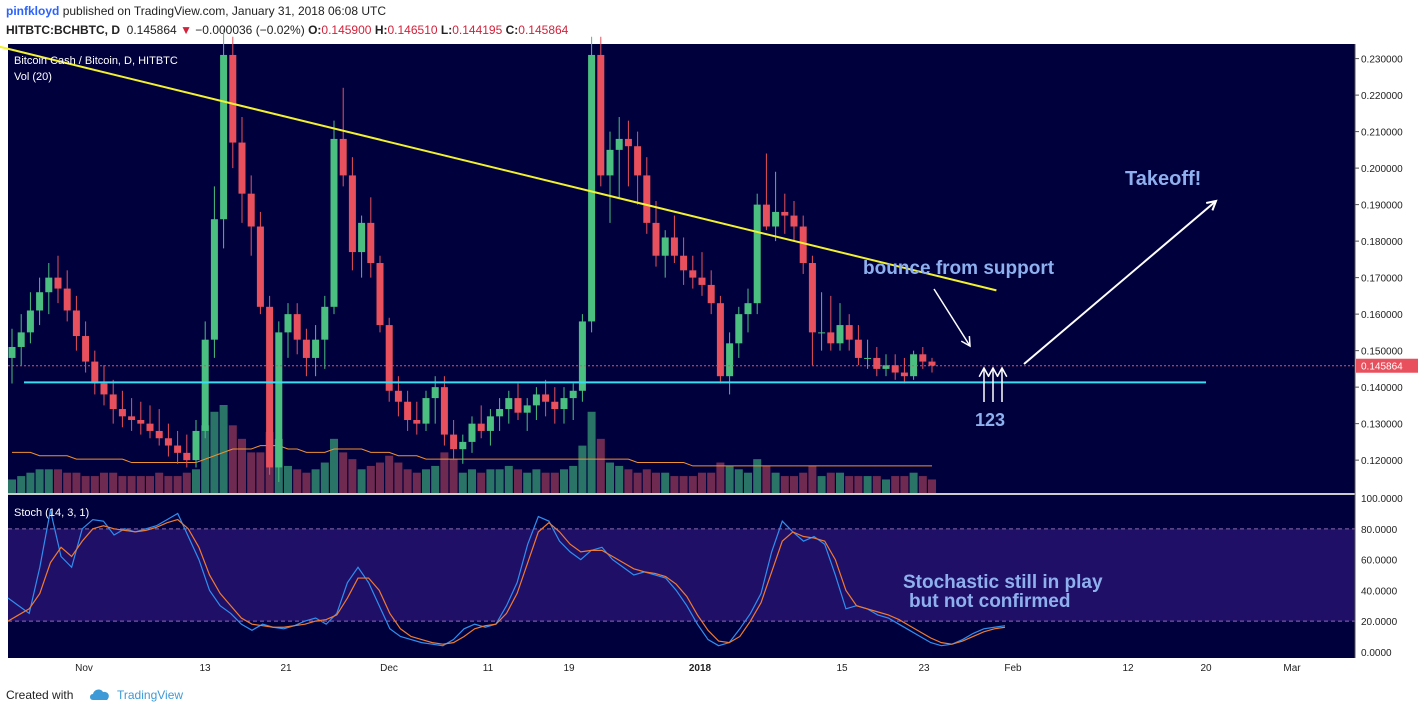 The image size is (1420, 713). Describe the element at coordinates (1382, 425) in the screenshot. I see `price-tick-label: 0.130000` at that location.